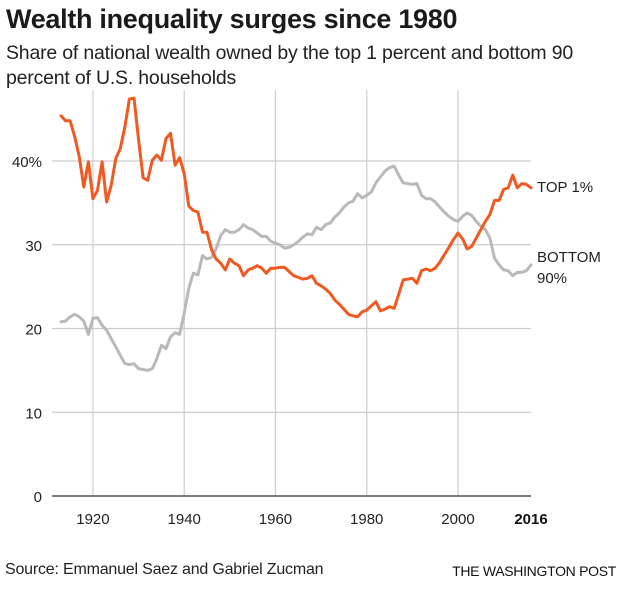  I want to click on x-axis-tick-labels: 1920 1940 1960 1980 2000 2016, so click(311, 519).